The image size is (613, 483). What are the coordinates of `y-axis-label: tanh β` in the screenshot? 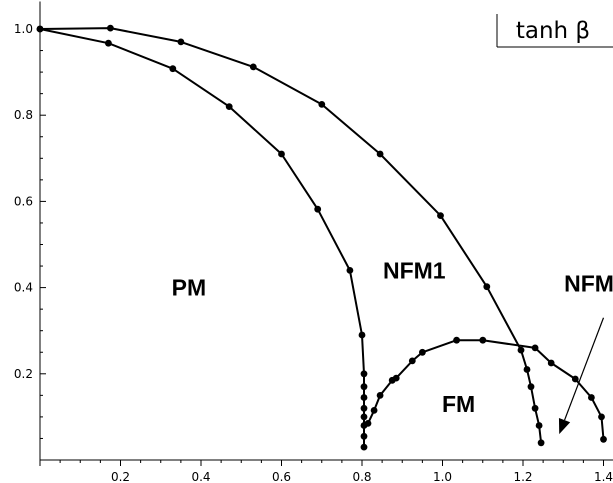 It's located at (553, 31).